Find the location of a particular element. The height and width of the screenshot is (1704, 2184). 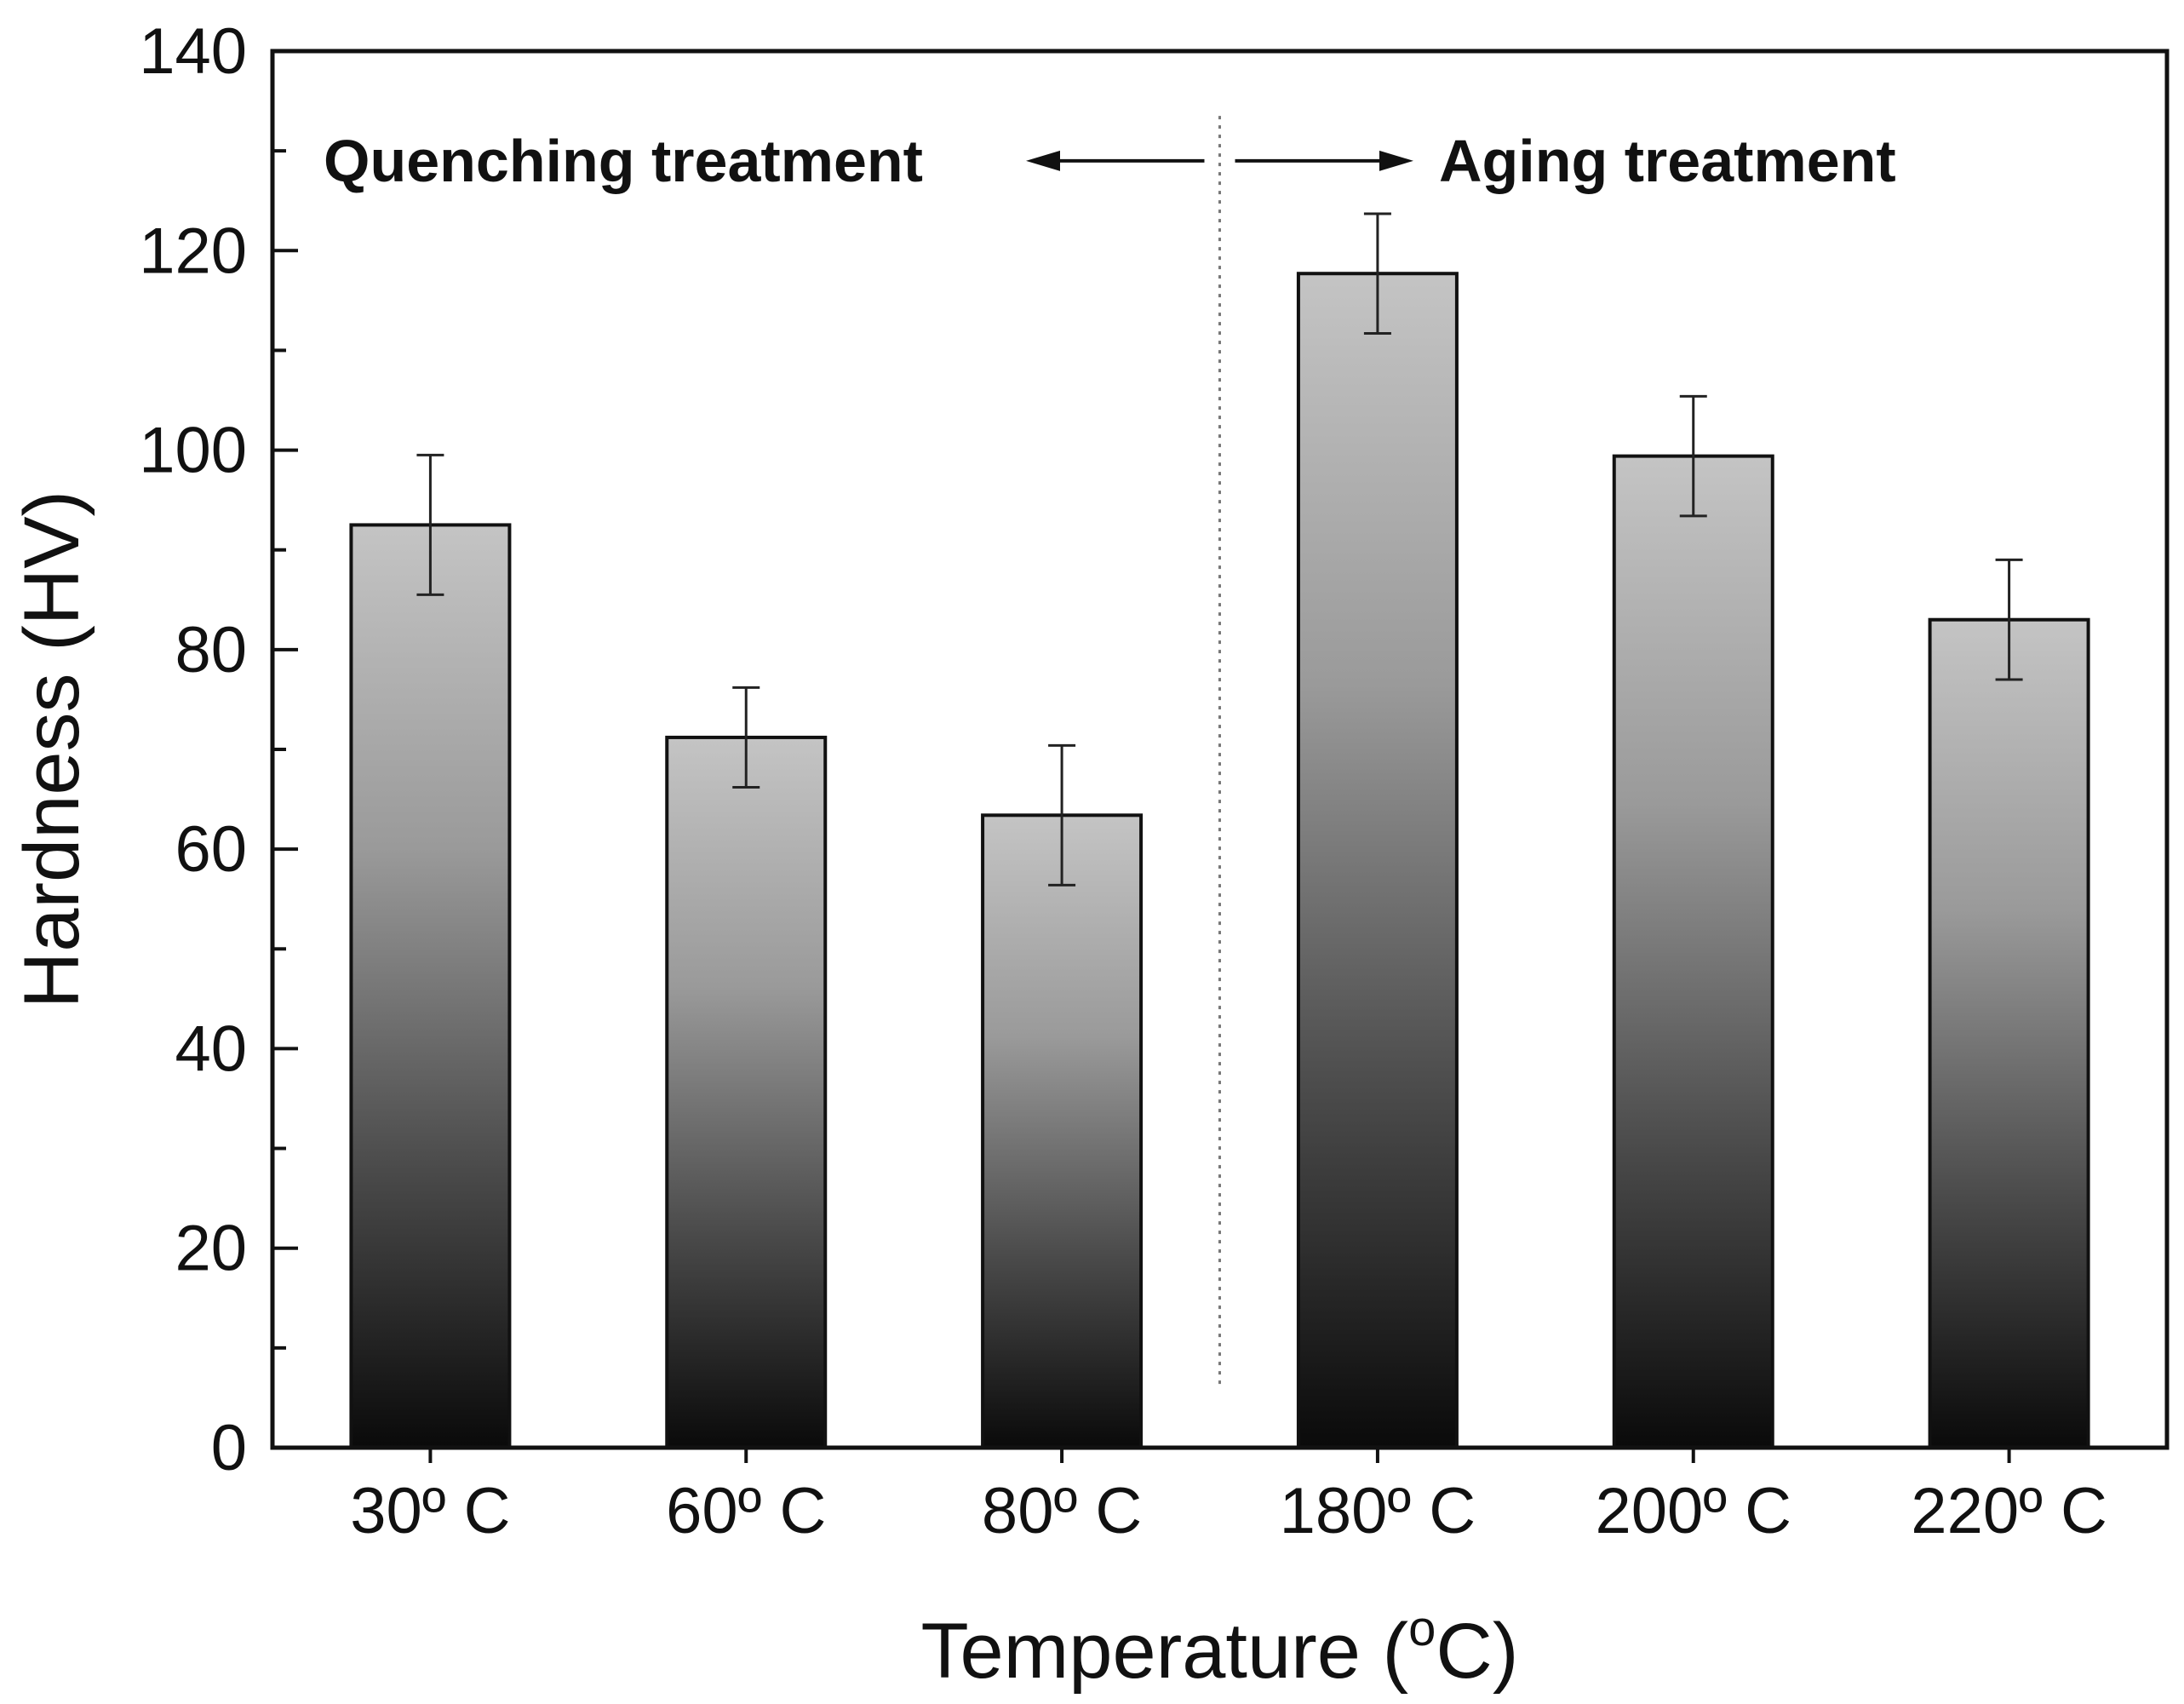

x-axis-title-unit: C) is located at coordinates (1477, 1651).